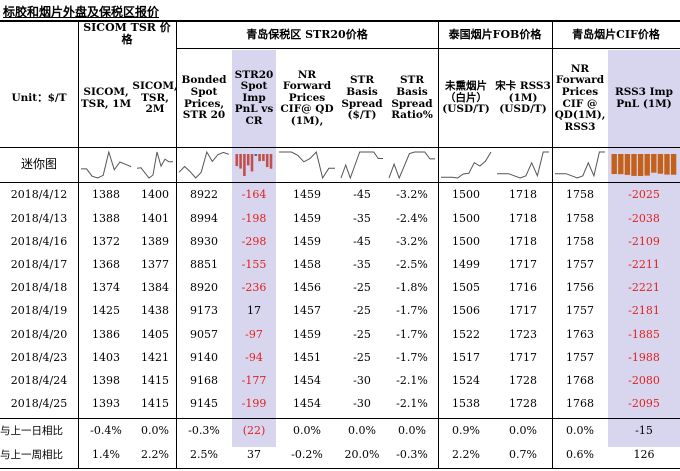  What do you see at coordinates (644, 431) in the screenshot?
I see `summary-cell-rss3-pnl: -15` at bounding box center [644, 431].